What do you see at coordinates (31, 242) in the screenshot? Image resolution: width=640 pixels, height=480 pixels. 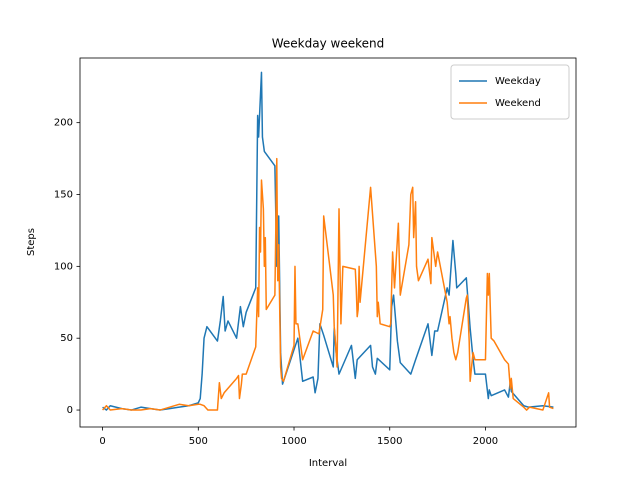 I see `y-axis-label: Steps` at bounding box center [31, 242].